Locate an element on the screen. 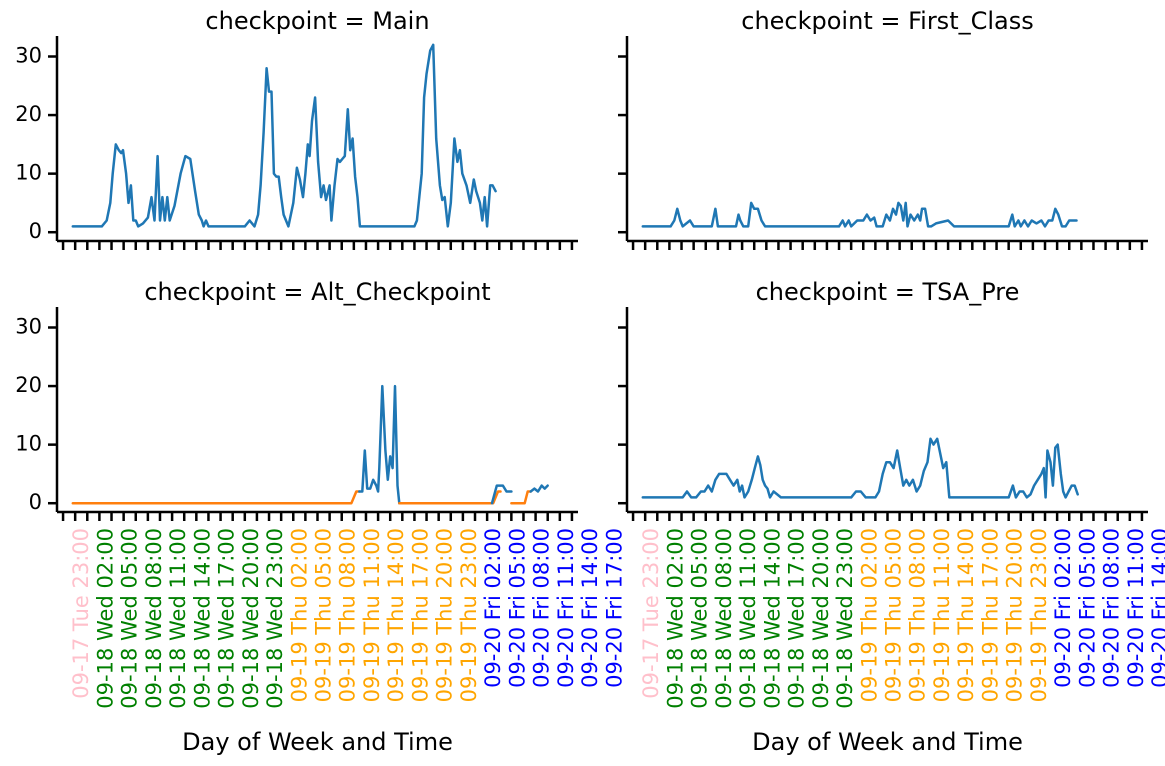 The height and width of the screenshot is (766, 1165). panel-title: checkpoint = Alt_Checkpoint is located at coordinates (317, 292).